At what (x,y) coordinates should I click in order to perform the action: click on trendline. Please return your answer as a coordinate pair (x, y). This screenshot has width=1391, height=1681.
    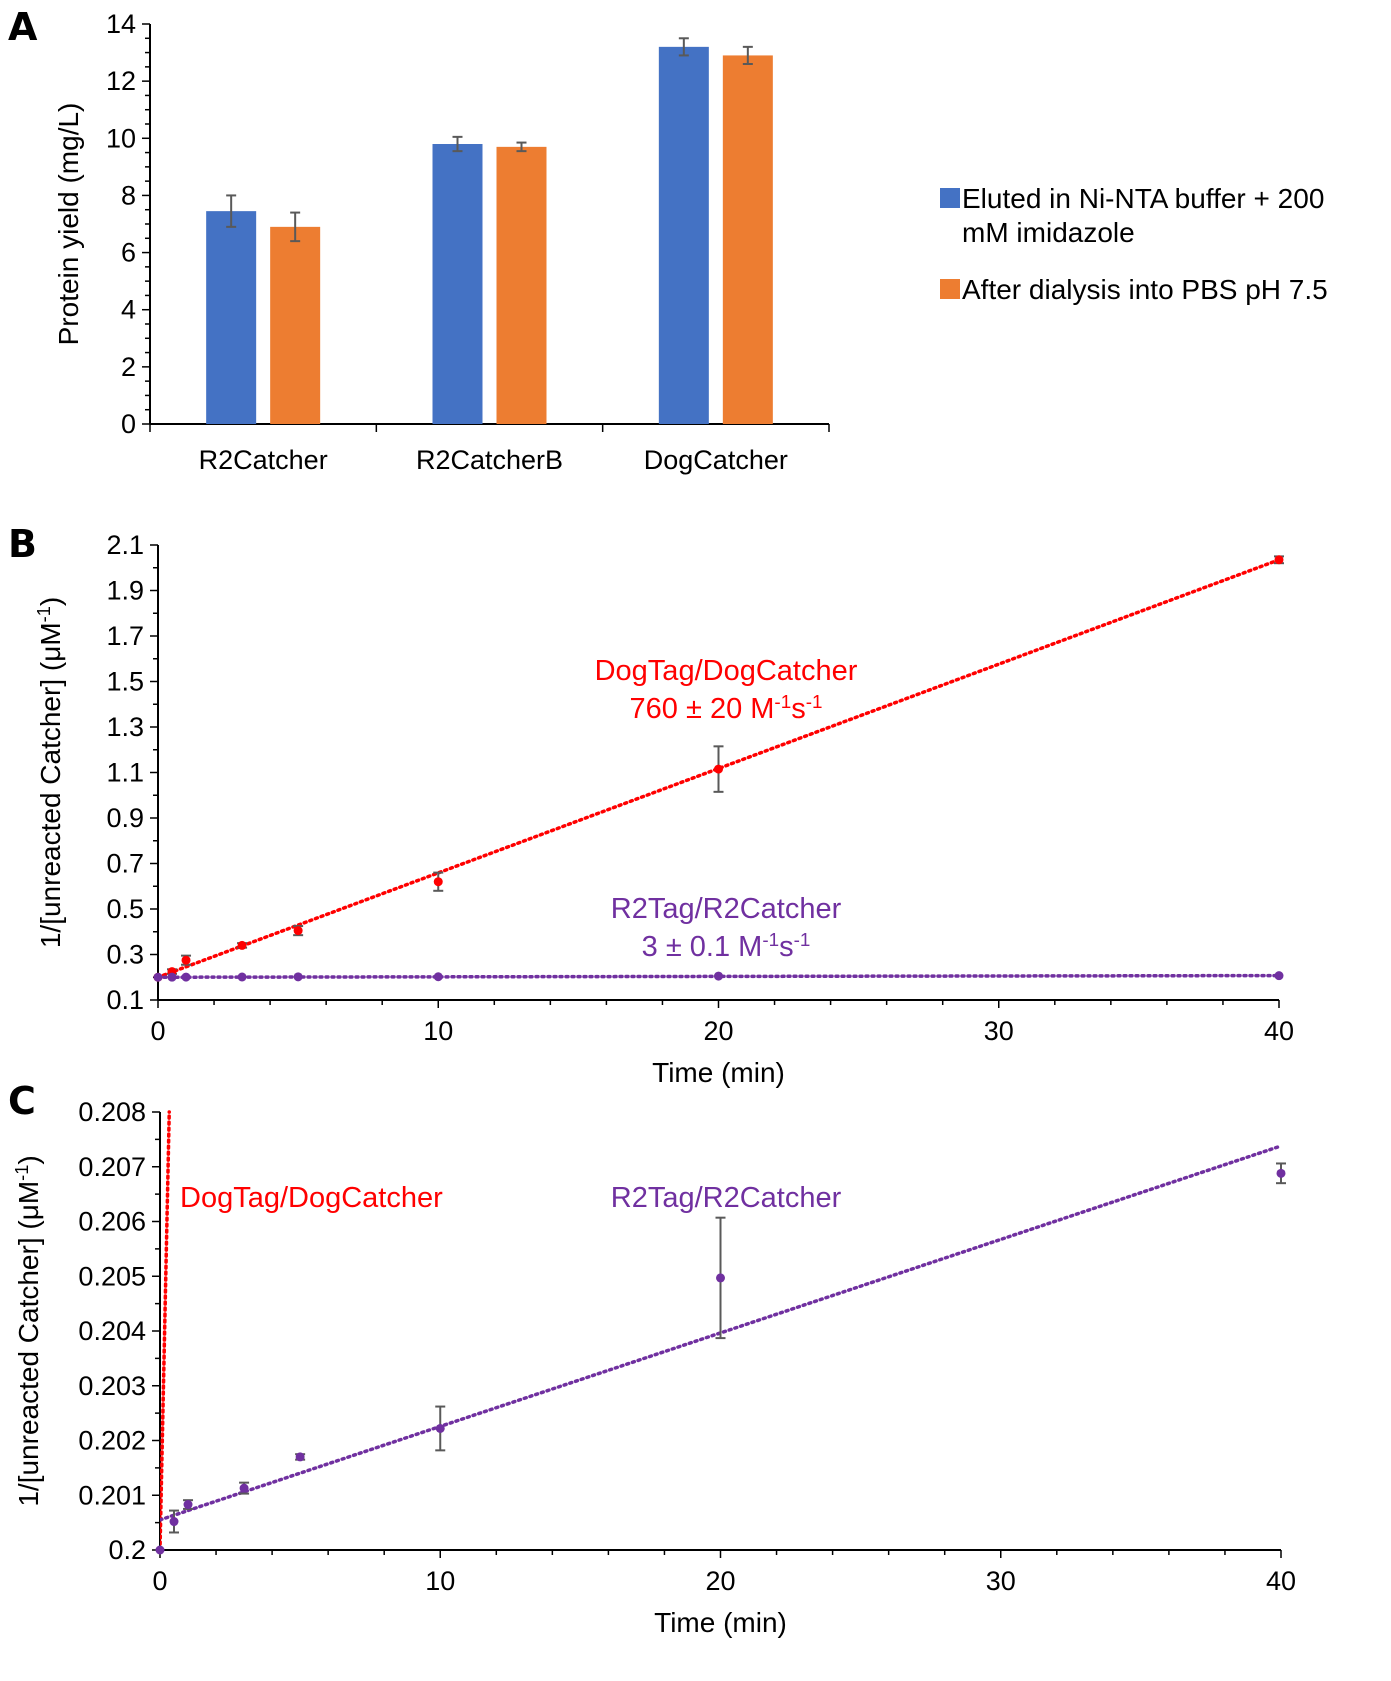
    Looking at the image, I should click on (165, 1331).